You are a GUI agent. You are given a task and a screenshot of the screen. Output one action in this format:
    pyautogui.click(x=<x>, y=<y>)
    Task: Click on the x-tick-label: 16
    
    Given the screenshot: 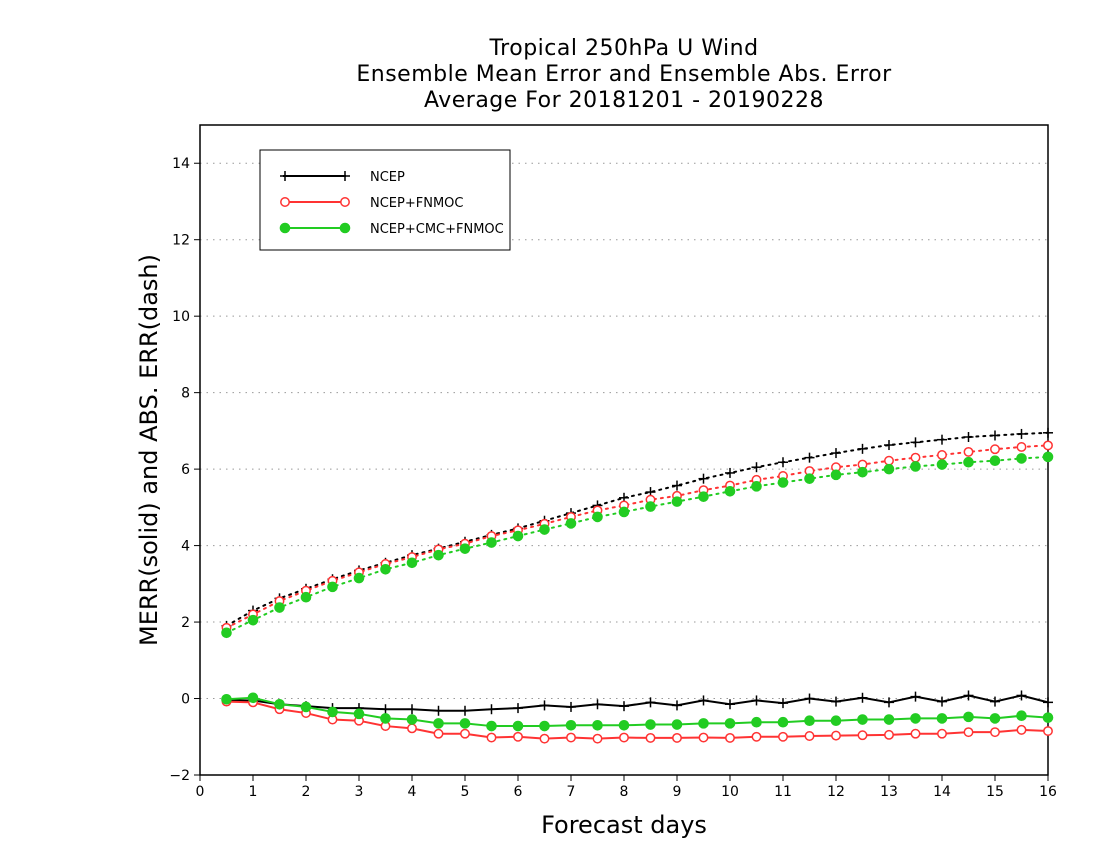 What is the action you would take?
    pyautogui.click(x=1048, y=792)
    